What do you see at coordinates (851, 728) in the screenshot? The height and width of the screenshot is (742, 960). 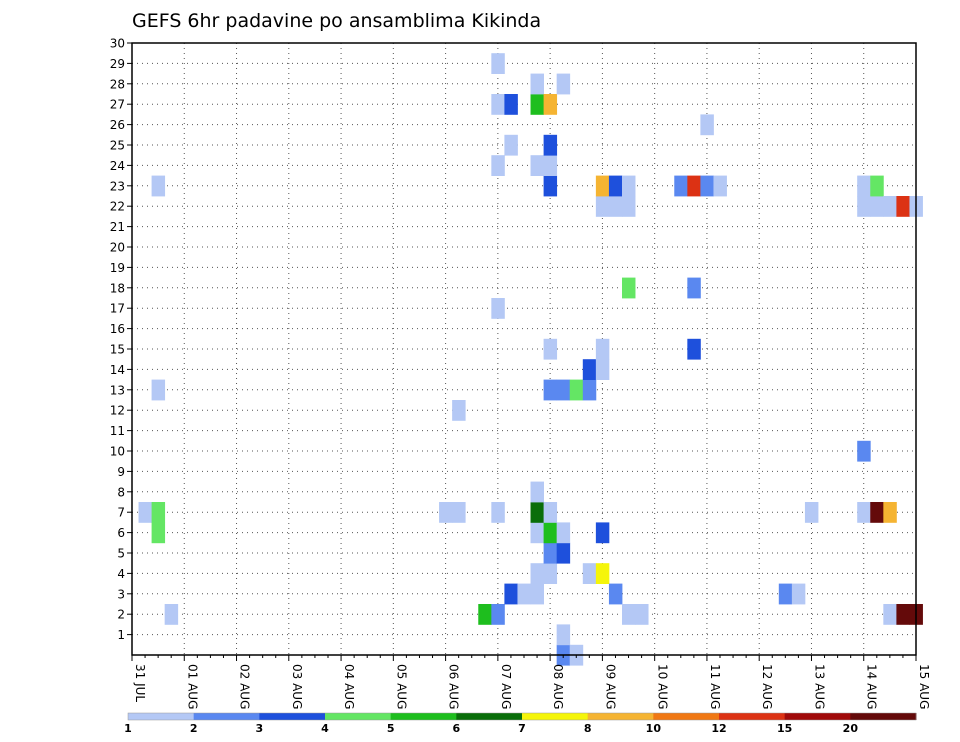 I see `legend-label: 20` at bounding box center [851, 728].